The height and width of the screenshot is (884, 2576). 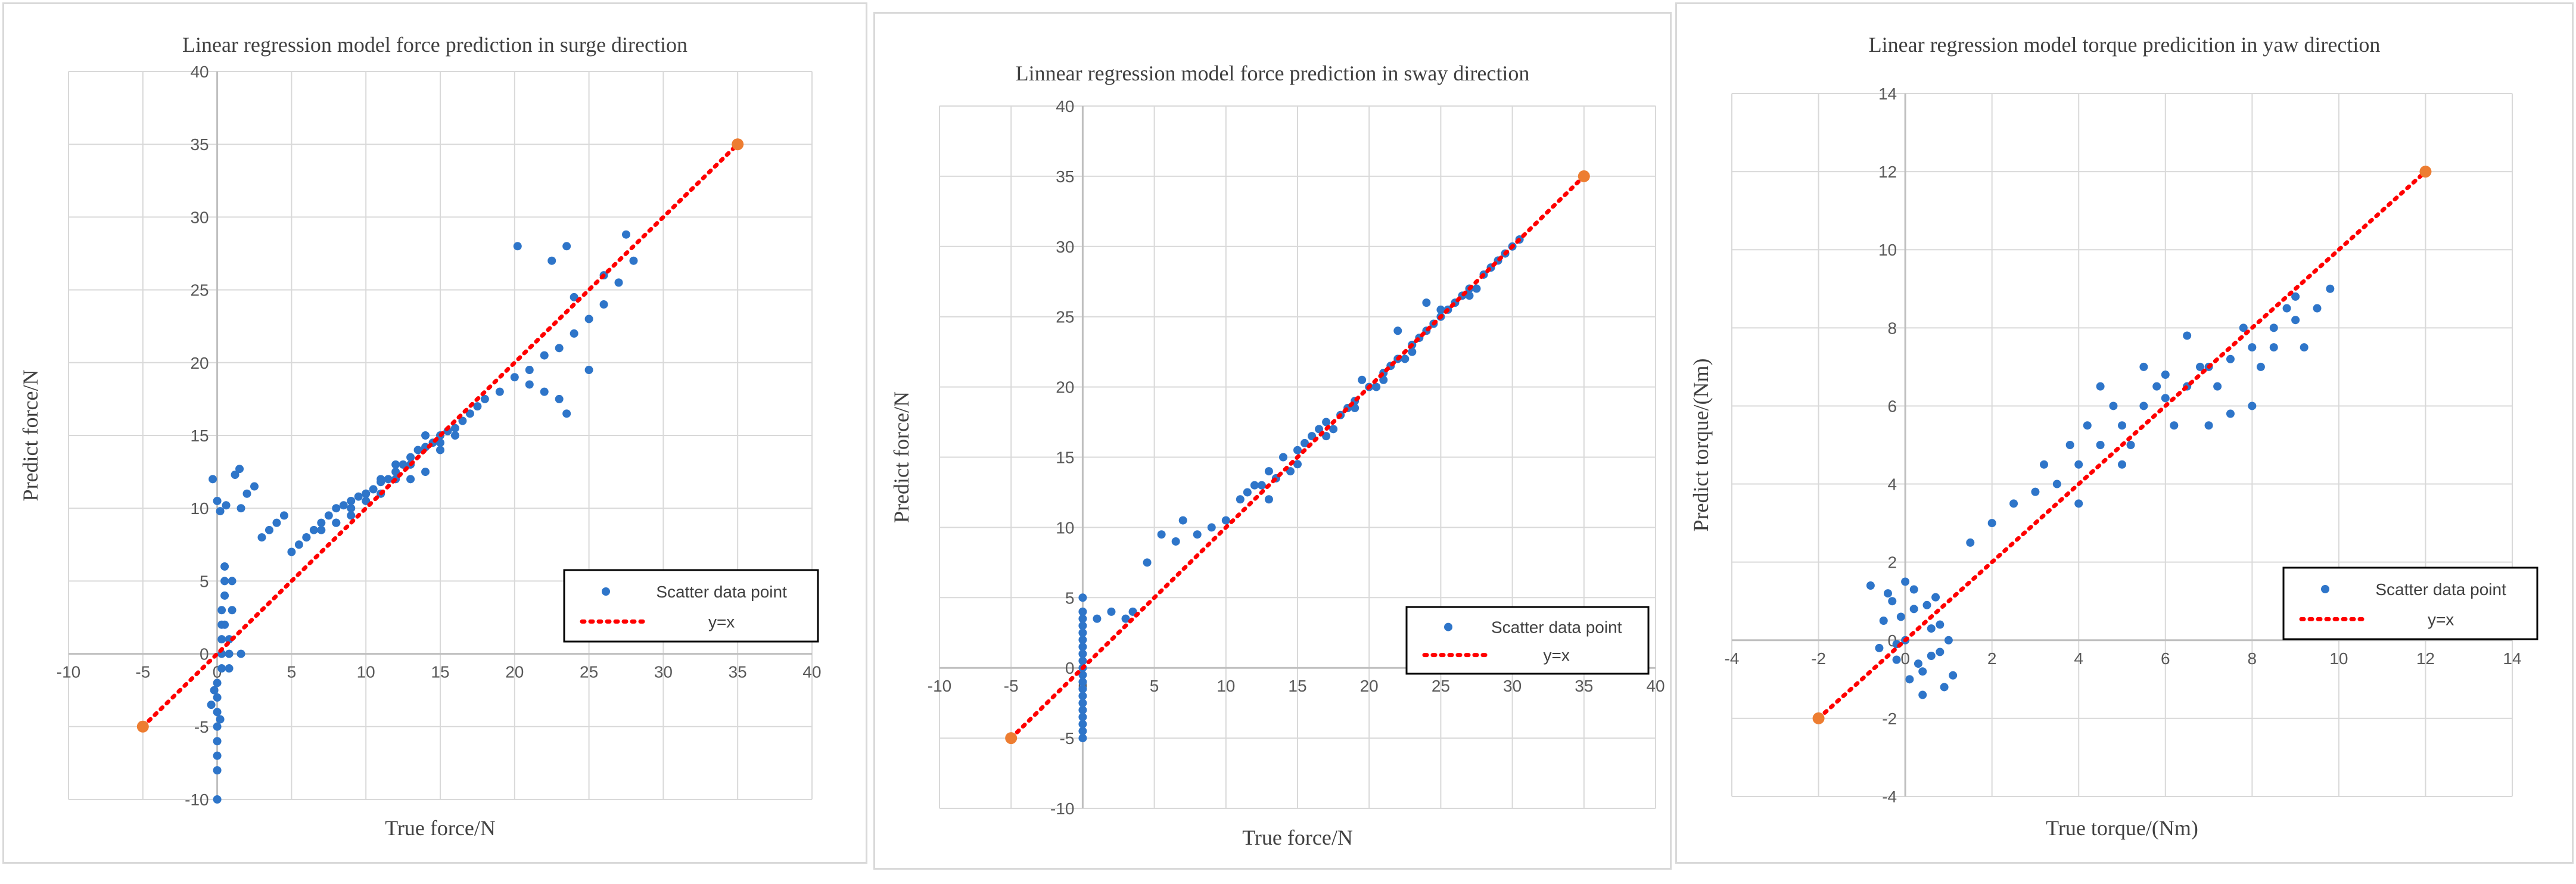 I want to click on y-tick-label: 14, so click(x=1887, y=94).